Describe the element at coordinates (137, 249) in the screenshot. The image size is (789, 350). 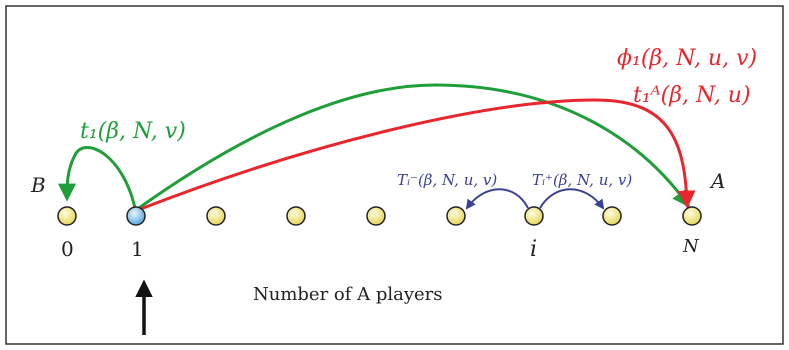
I see `node-label-1: 1` at that location.